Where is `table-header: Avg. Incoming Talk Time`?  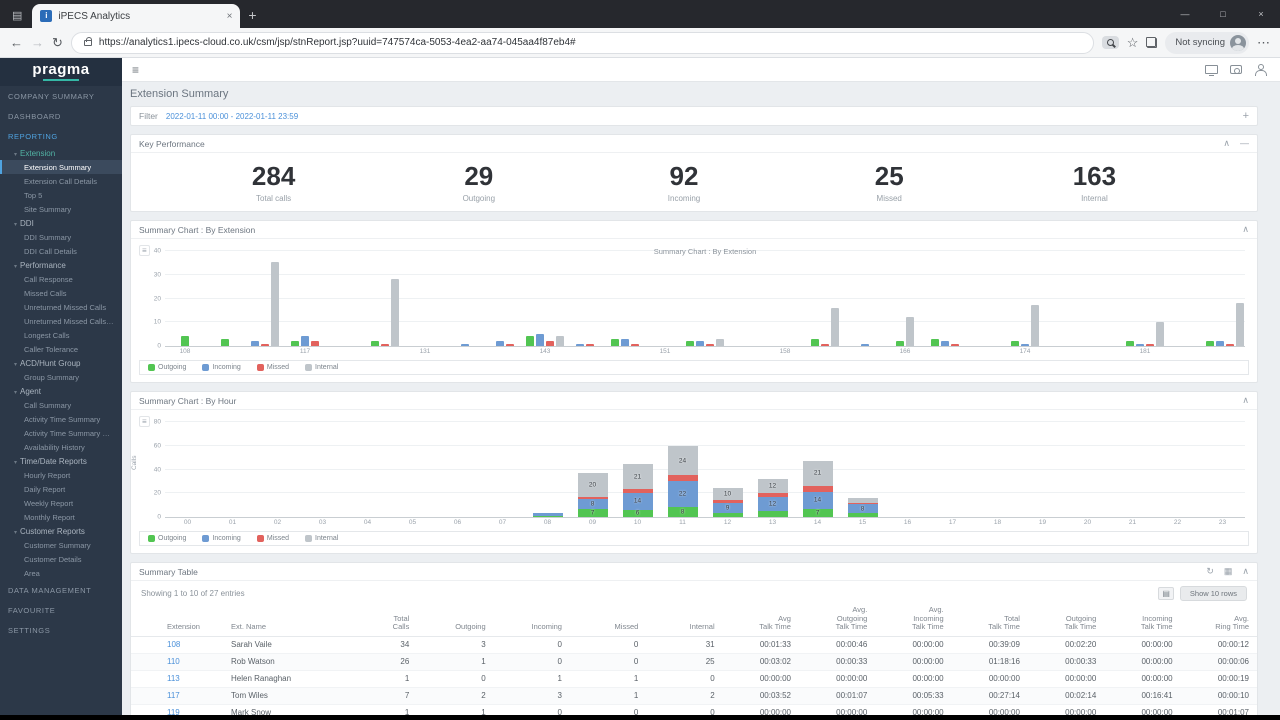 table-header: Avg. Incoming Talk Time is located at coordinates (913, 620).